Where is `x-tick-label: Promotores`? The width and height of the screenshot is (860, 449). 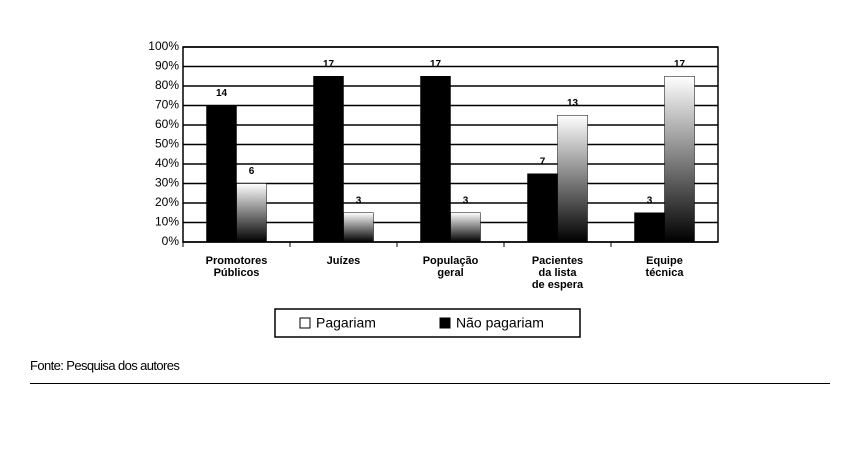 x-tick-label: Promotores is located at coordinates (237, 261).